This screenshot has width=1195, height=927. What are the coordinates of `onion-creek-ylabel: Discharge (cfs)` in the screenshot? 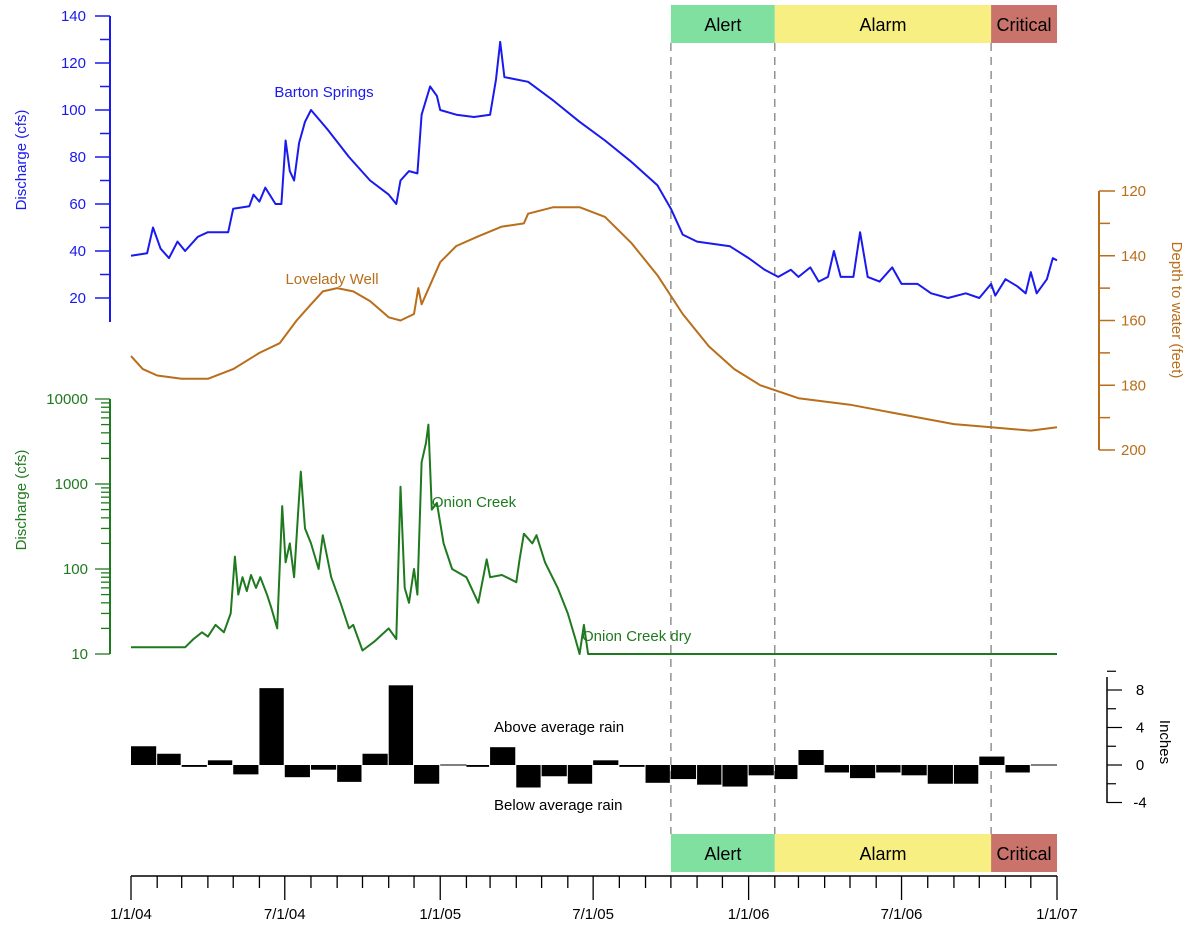 It's located at (21, 500).